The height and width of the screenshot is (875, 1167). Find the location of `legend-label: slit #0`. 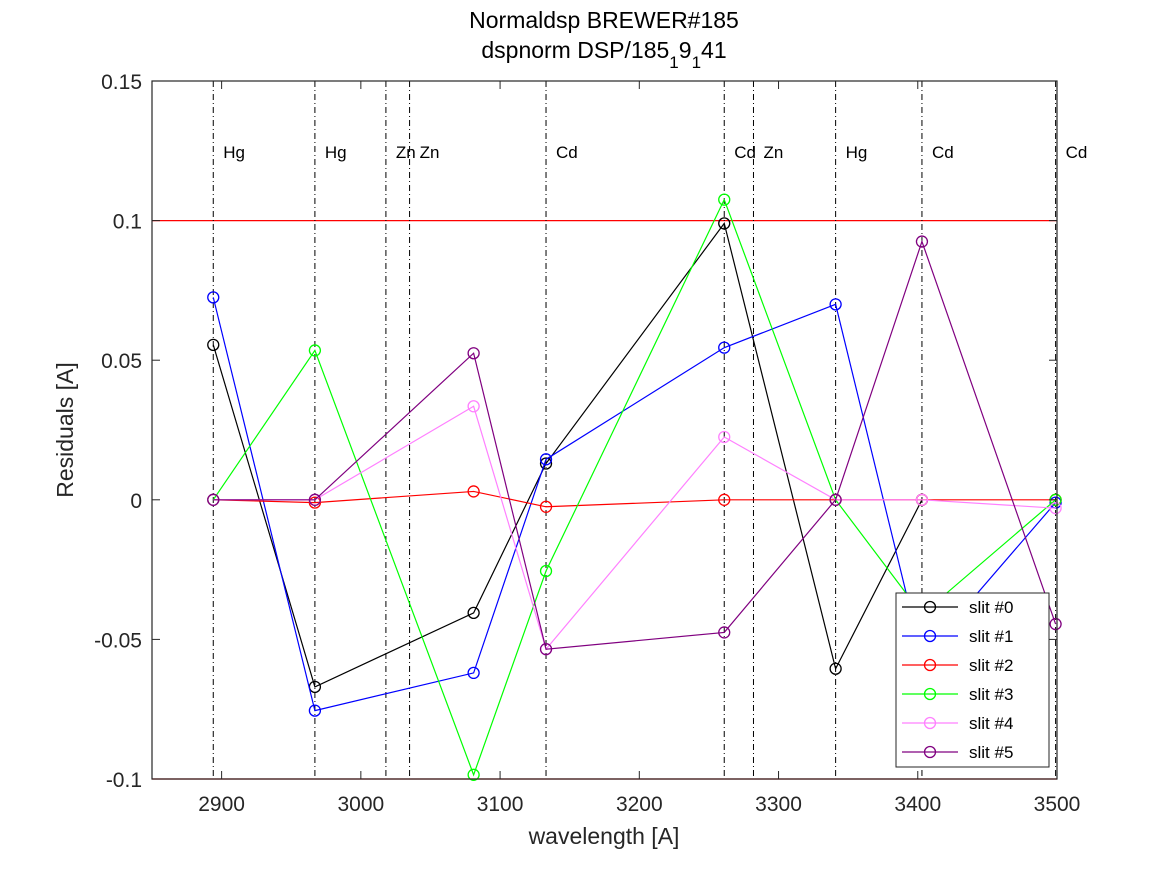

legend-label: slit #0 is located at coordinates (991, 607).